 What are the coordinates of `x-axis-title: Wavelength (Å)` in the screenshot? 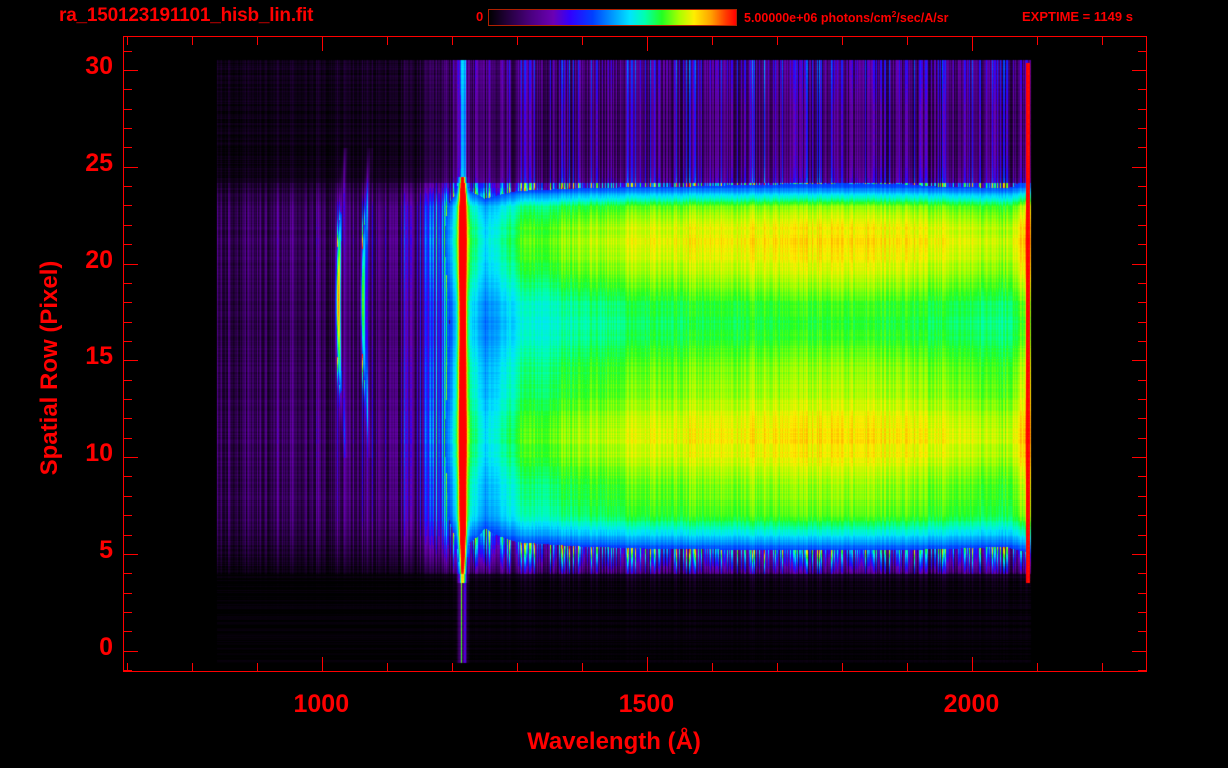 It's located at (614, 741).